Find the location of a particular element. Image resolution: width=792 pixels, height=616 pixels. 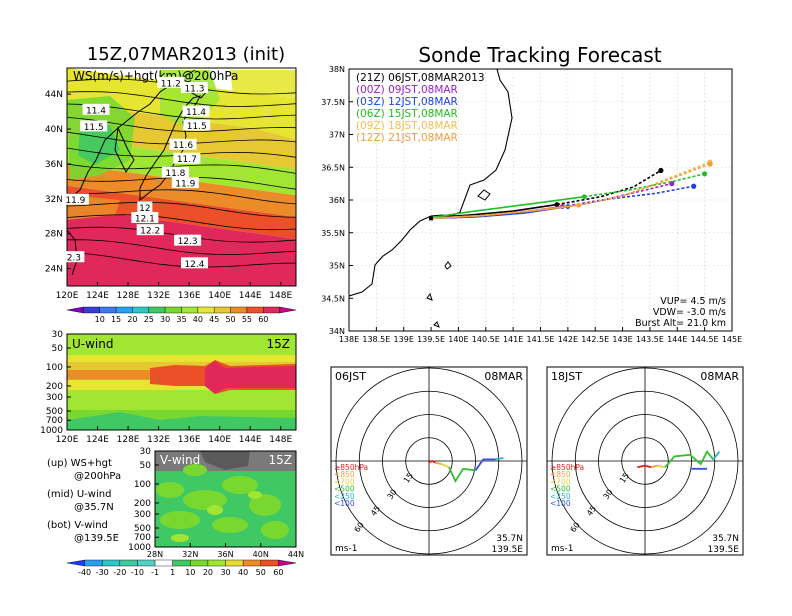

v-lat-tick: 36N is located at coordinates (225, 554).